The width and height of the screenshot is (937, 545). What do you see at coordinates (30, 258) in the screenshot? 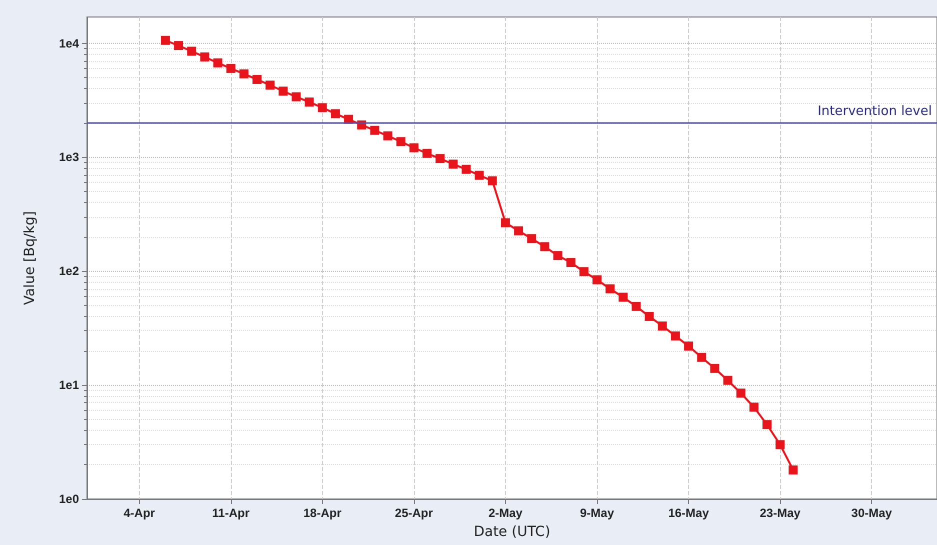
I see `y-axis-title: Value [Bq/kg]` at bounding box center [30, 258].